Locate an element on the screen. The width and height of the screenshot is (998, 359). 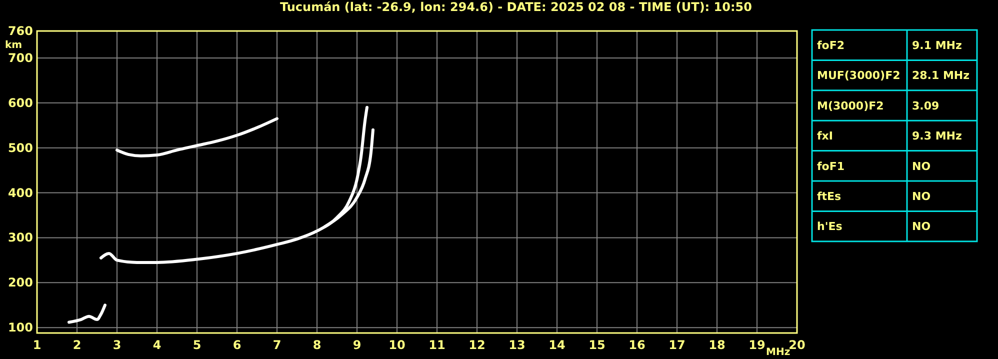
text: 9.3 MHz is located at coordinates (937, 136).